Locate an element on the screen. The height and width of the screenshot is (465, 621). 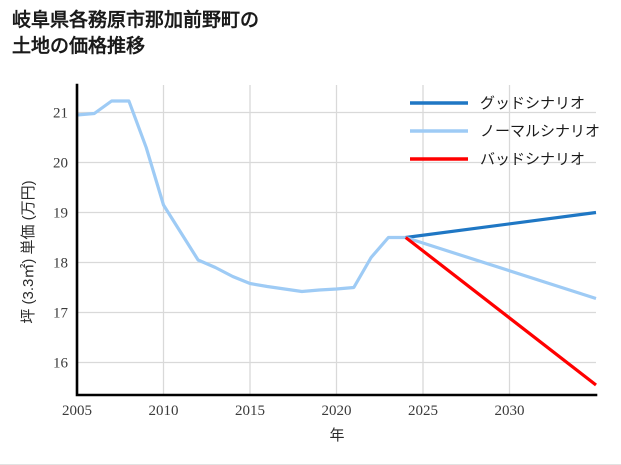
y-tick-label: 17 is located at coordinates (61, 314).